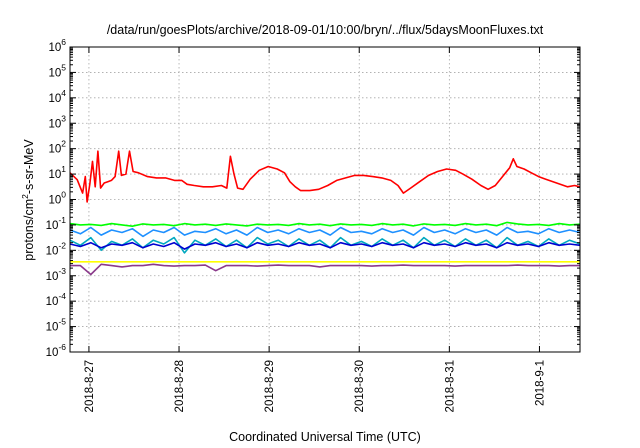  I want to click on y-tick-exp: 2, so click(63, 144).